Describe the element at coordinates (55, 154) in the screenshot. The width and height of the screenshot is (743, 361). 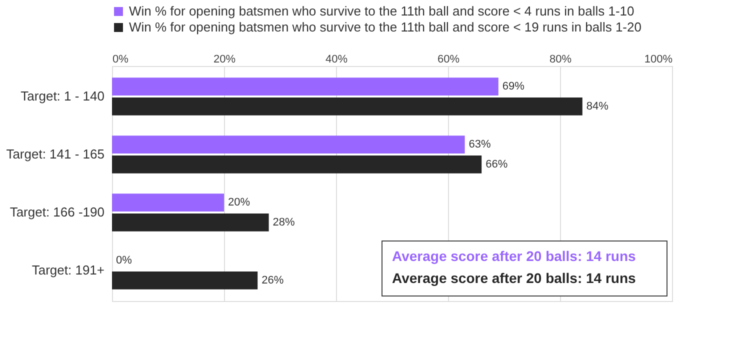
I see `y-tick-label: Target: 141 - 165` at that location.